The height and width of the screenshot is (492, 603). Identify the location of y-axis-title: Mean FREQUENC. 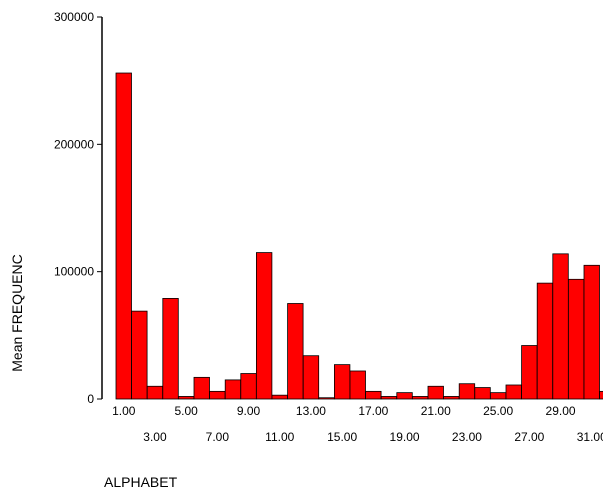
(17, 312).